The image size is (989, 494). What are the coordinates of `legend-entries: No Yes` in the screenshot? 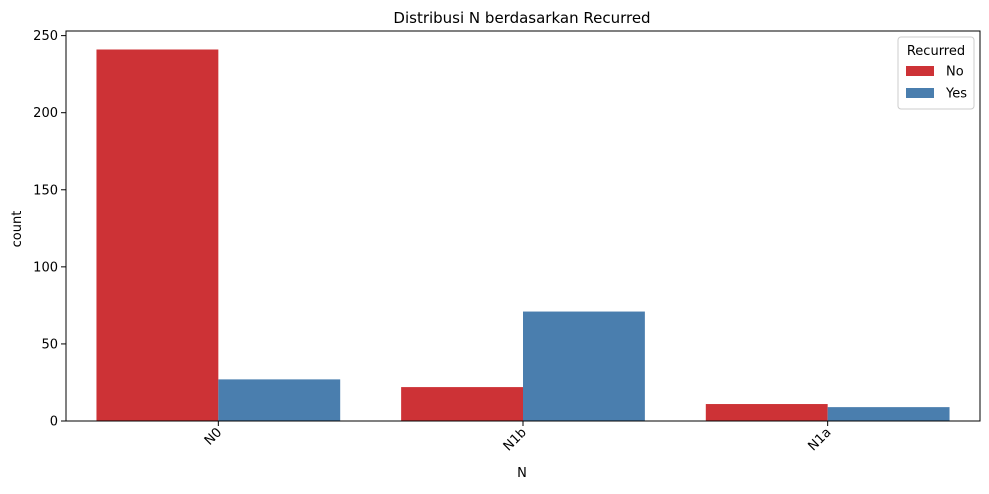 It's located at (936, 83).